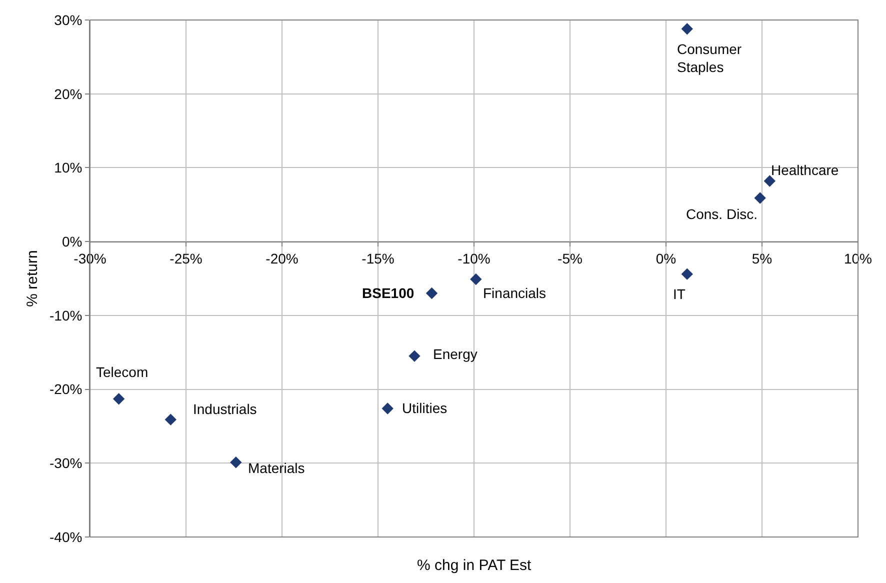 Image resolution: width=886 pixels, height=583 pixels. I want to click on y-tick-label: -40%, so click(66, 536).